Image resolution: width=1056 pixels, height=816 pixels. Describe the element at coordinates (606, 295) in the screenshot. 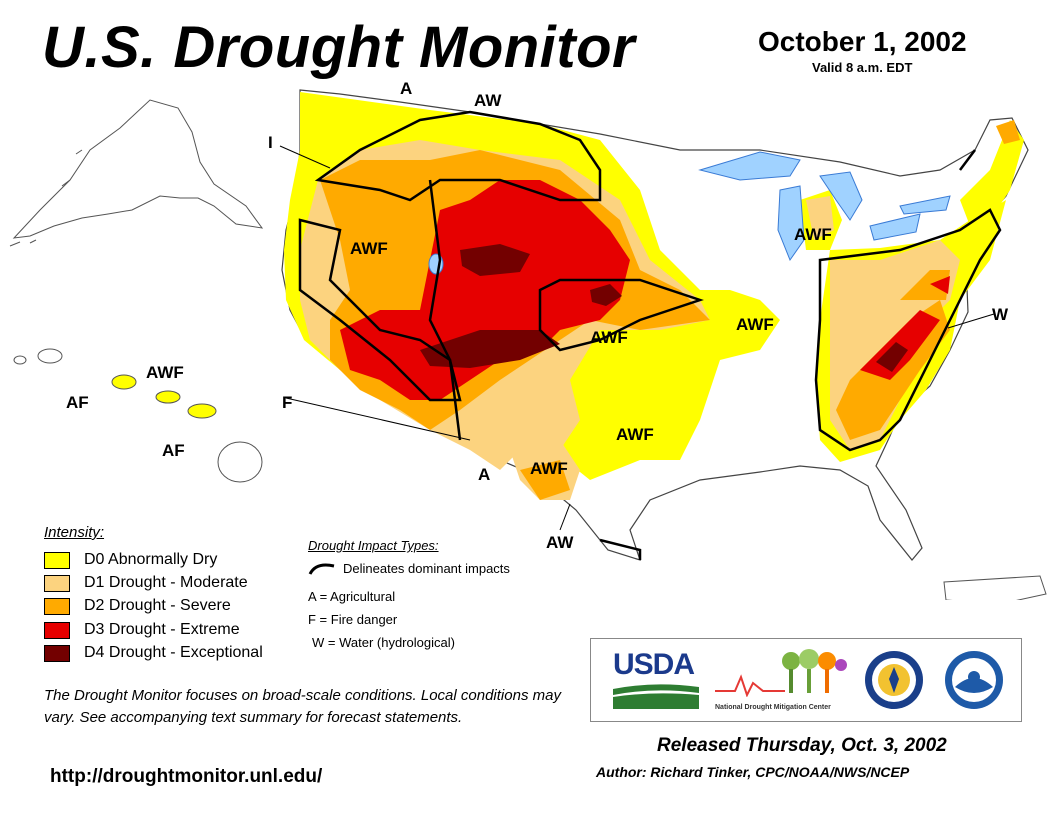

I see `d4-nebraska` at that location.